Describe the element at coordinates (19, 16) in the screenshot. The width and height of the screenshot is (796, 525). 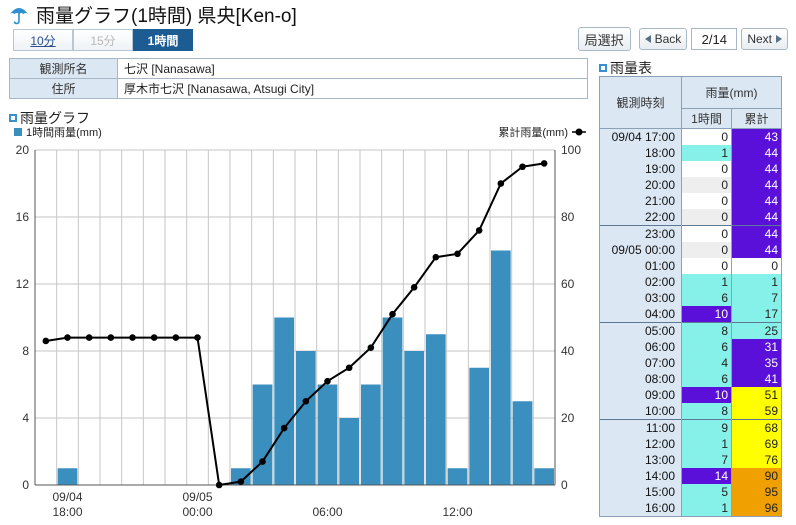
I see `umbrella-icon` at that location.